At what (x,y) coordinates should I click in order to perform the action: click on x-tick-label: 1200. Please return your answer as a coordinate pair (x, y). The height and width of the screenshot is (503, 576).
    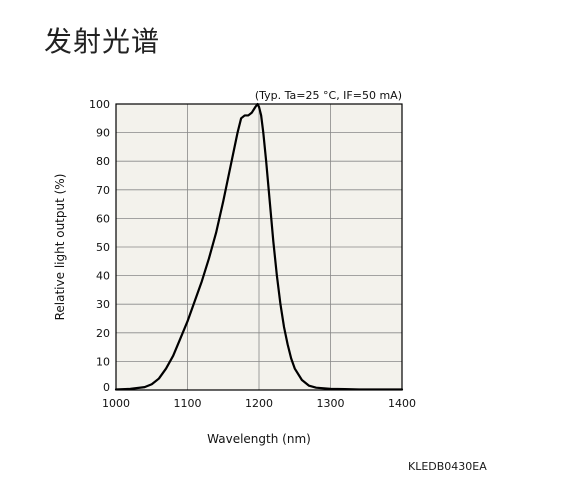
    Looking at the image, I should click on (259, 403).